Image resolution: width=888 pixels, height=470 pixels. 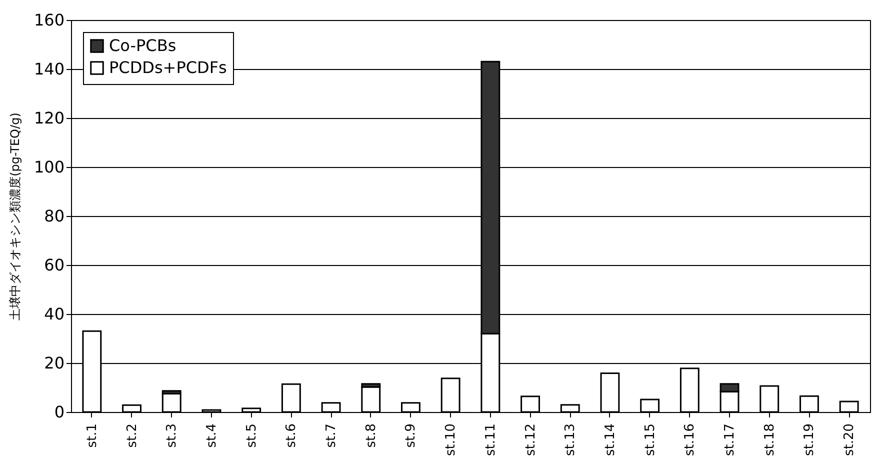 I want to click on y-tick-label: 0, so click(x=59, y=412).